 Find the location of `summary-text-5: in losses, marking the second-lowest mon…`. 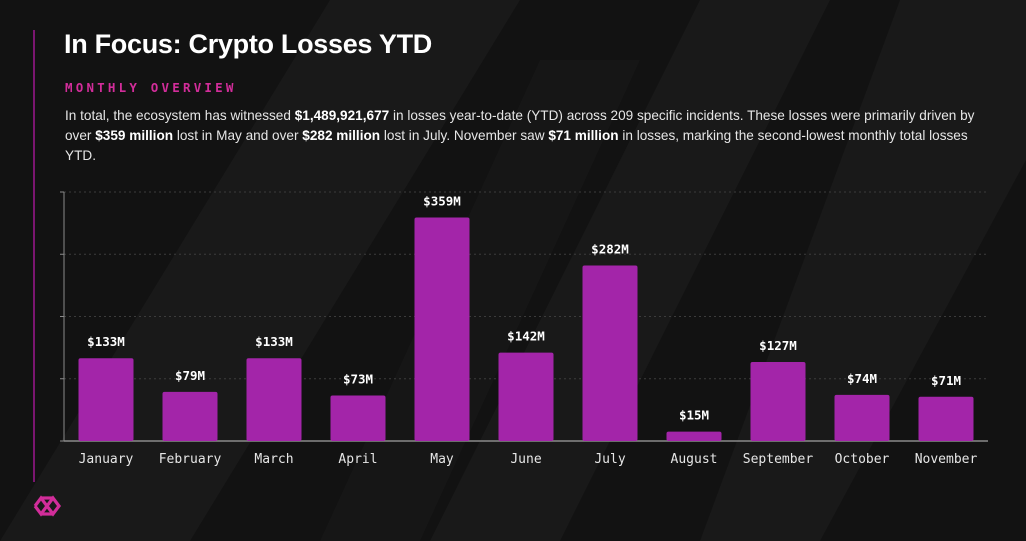

summary-text-5: in losses, marking the second-lowest mon… is located at coordinates (516, 145).